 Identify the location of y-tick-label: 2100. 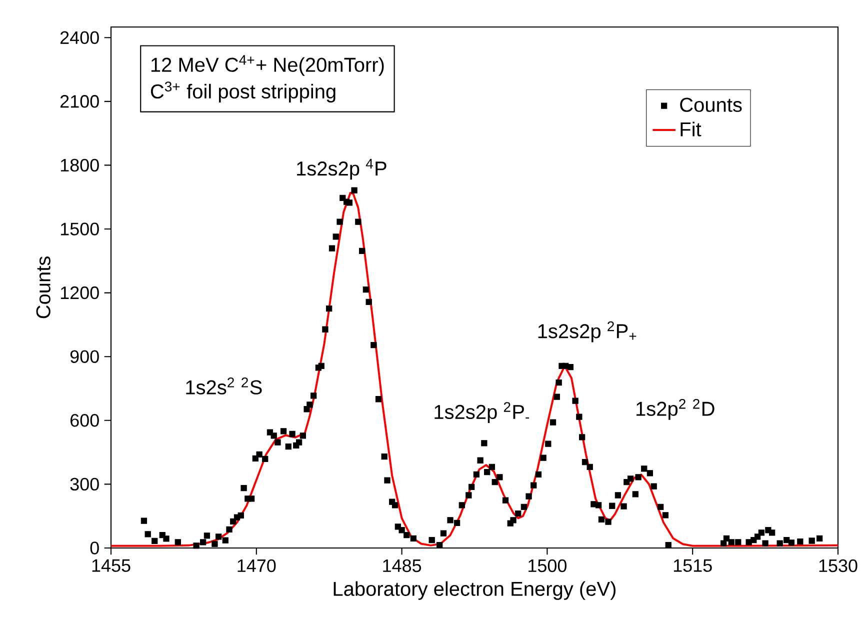
(79, 101).